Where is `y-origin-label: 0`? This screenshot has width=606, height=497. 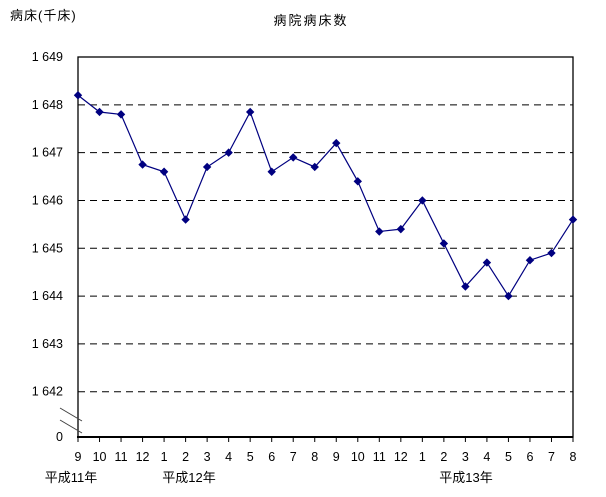
y-origin-label: 0 is located at coordinates (59, 437).